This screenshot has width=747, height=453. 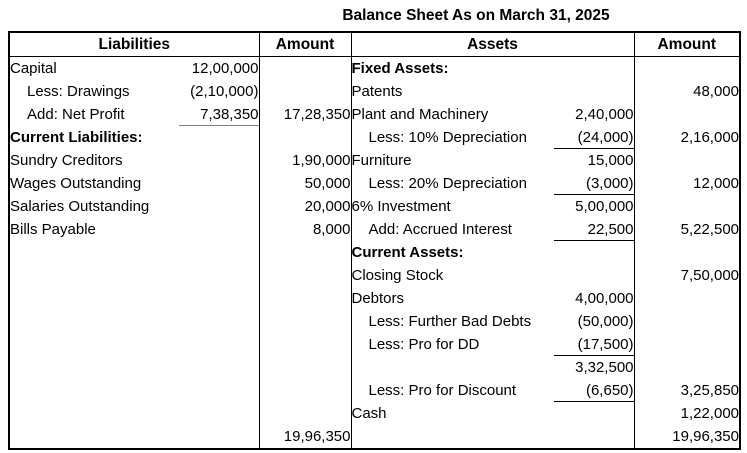 I want to click on asset-label-cell: Debtors 4,00,000, so click(x=492, y=298).